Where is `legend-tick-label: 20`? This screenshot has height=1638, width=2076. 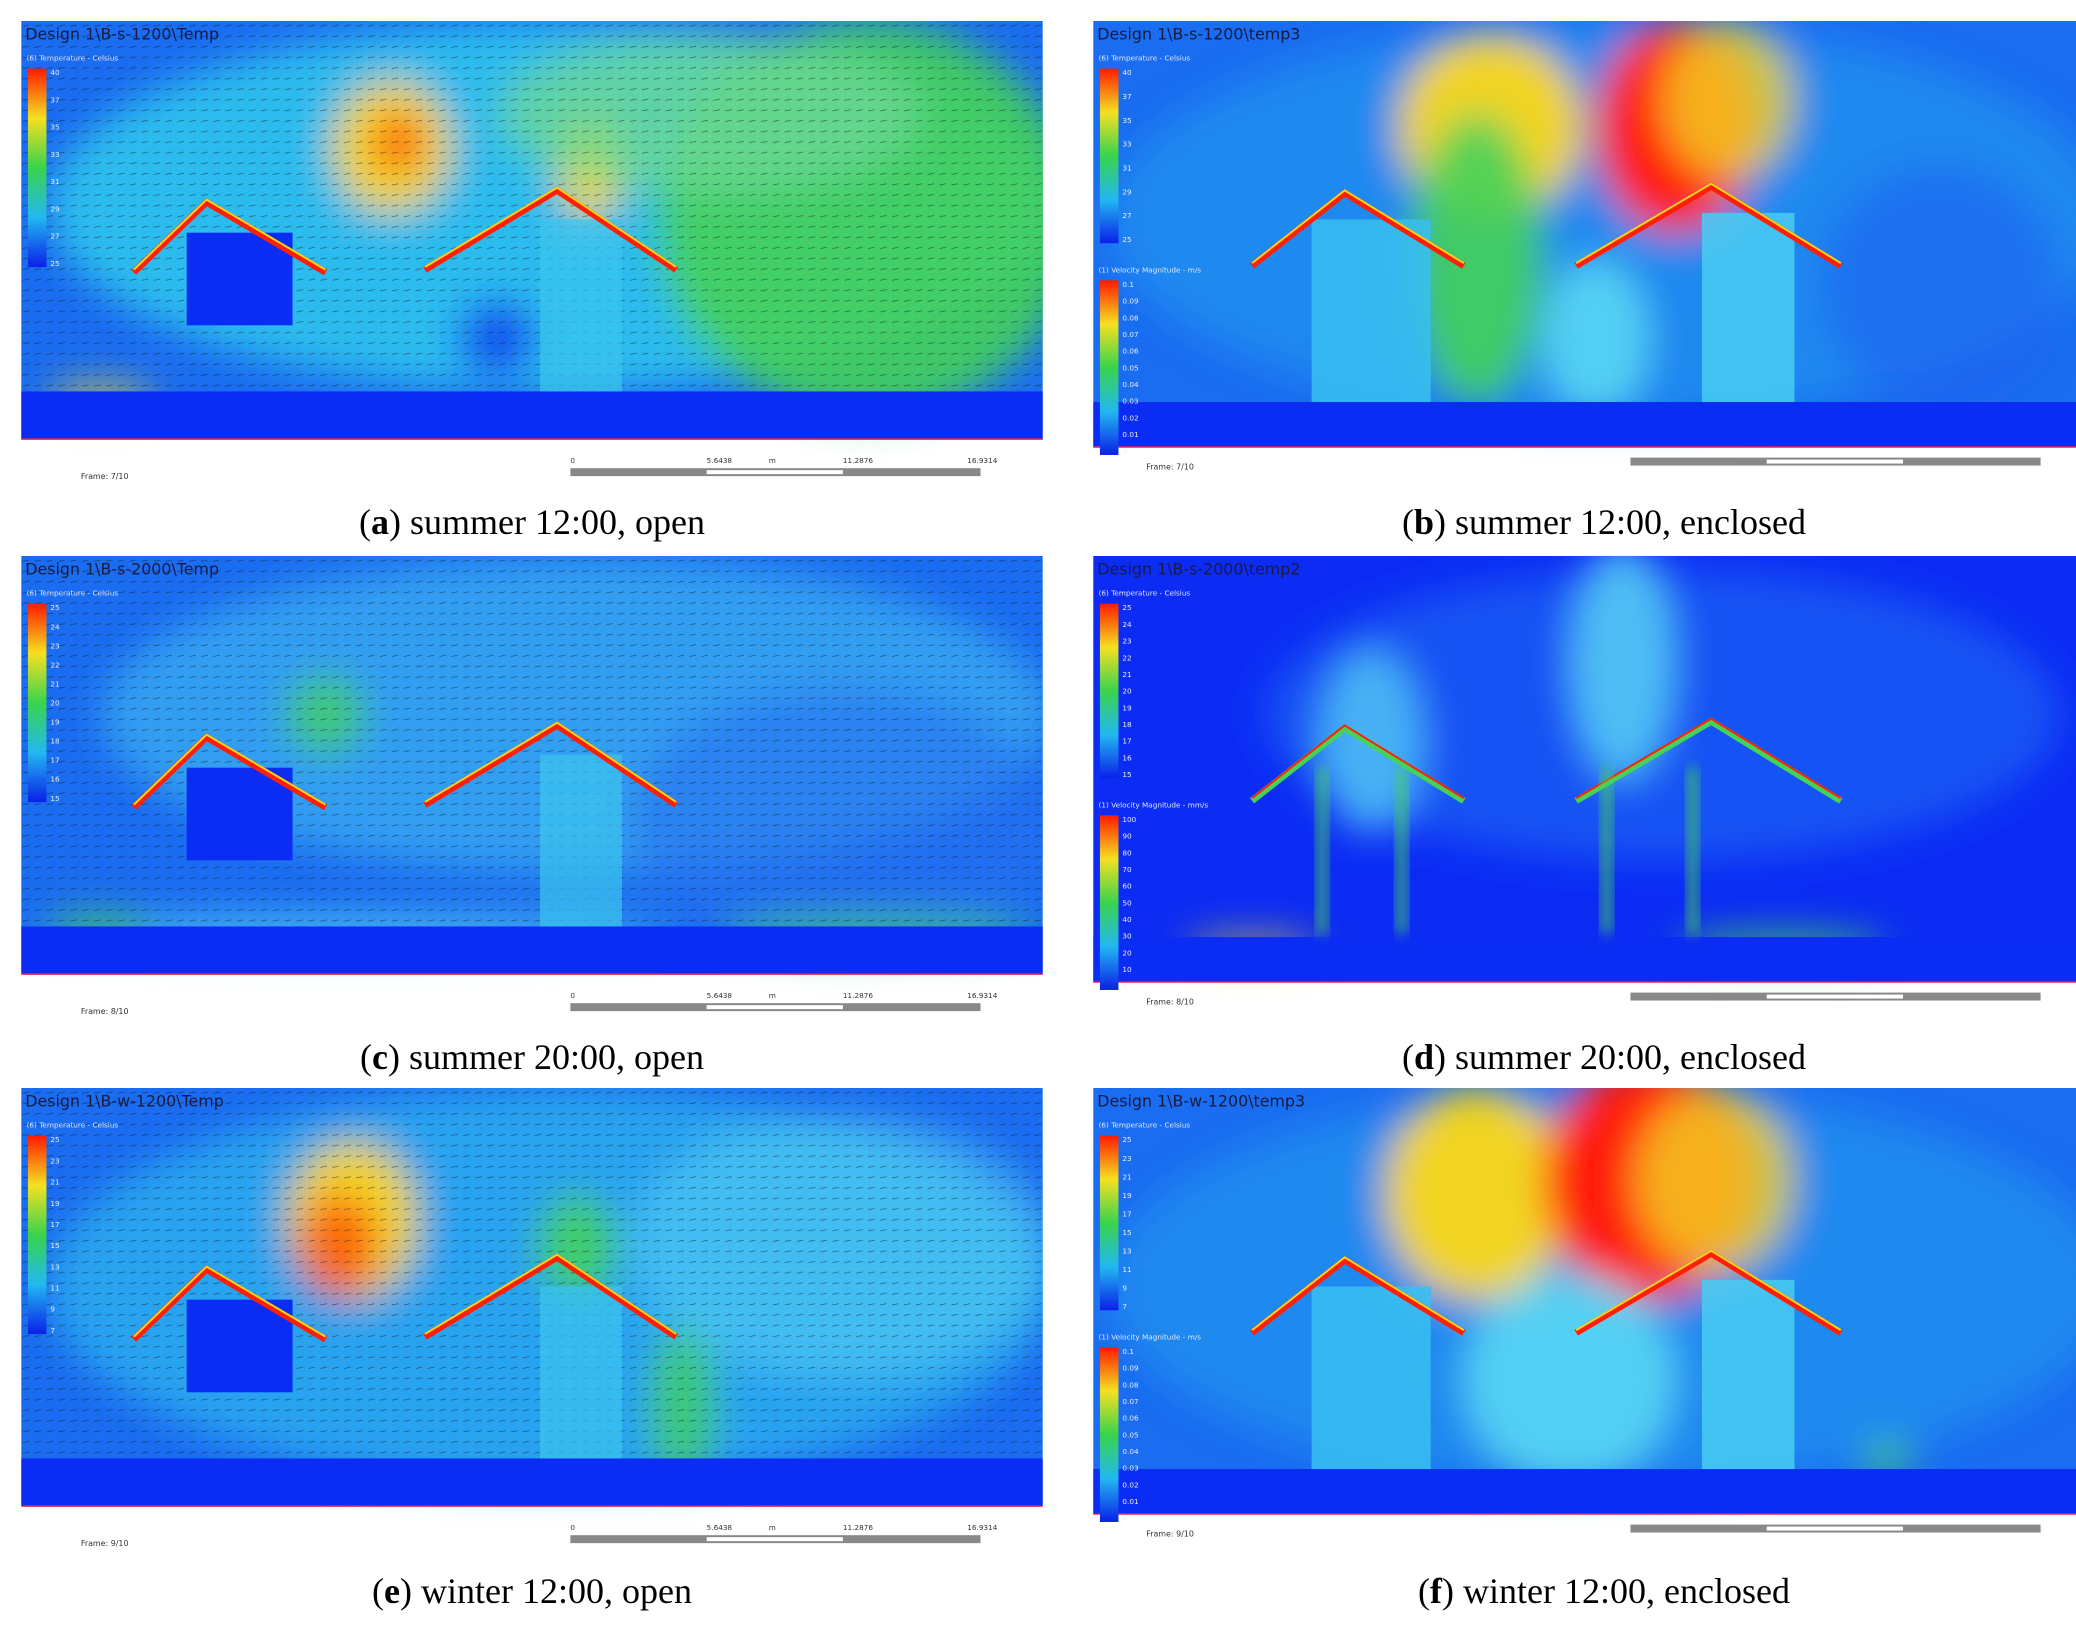
legend-tick-label: 20 is located at coordinates (55, 703).